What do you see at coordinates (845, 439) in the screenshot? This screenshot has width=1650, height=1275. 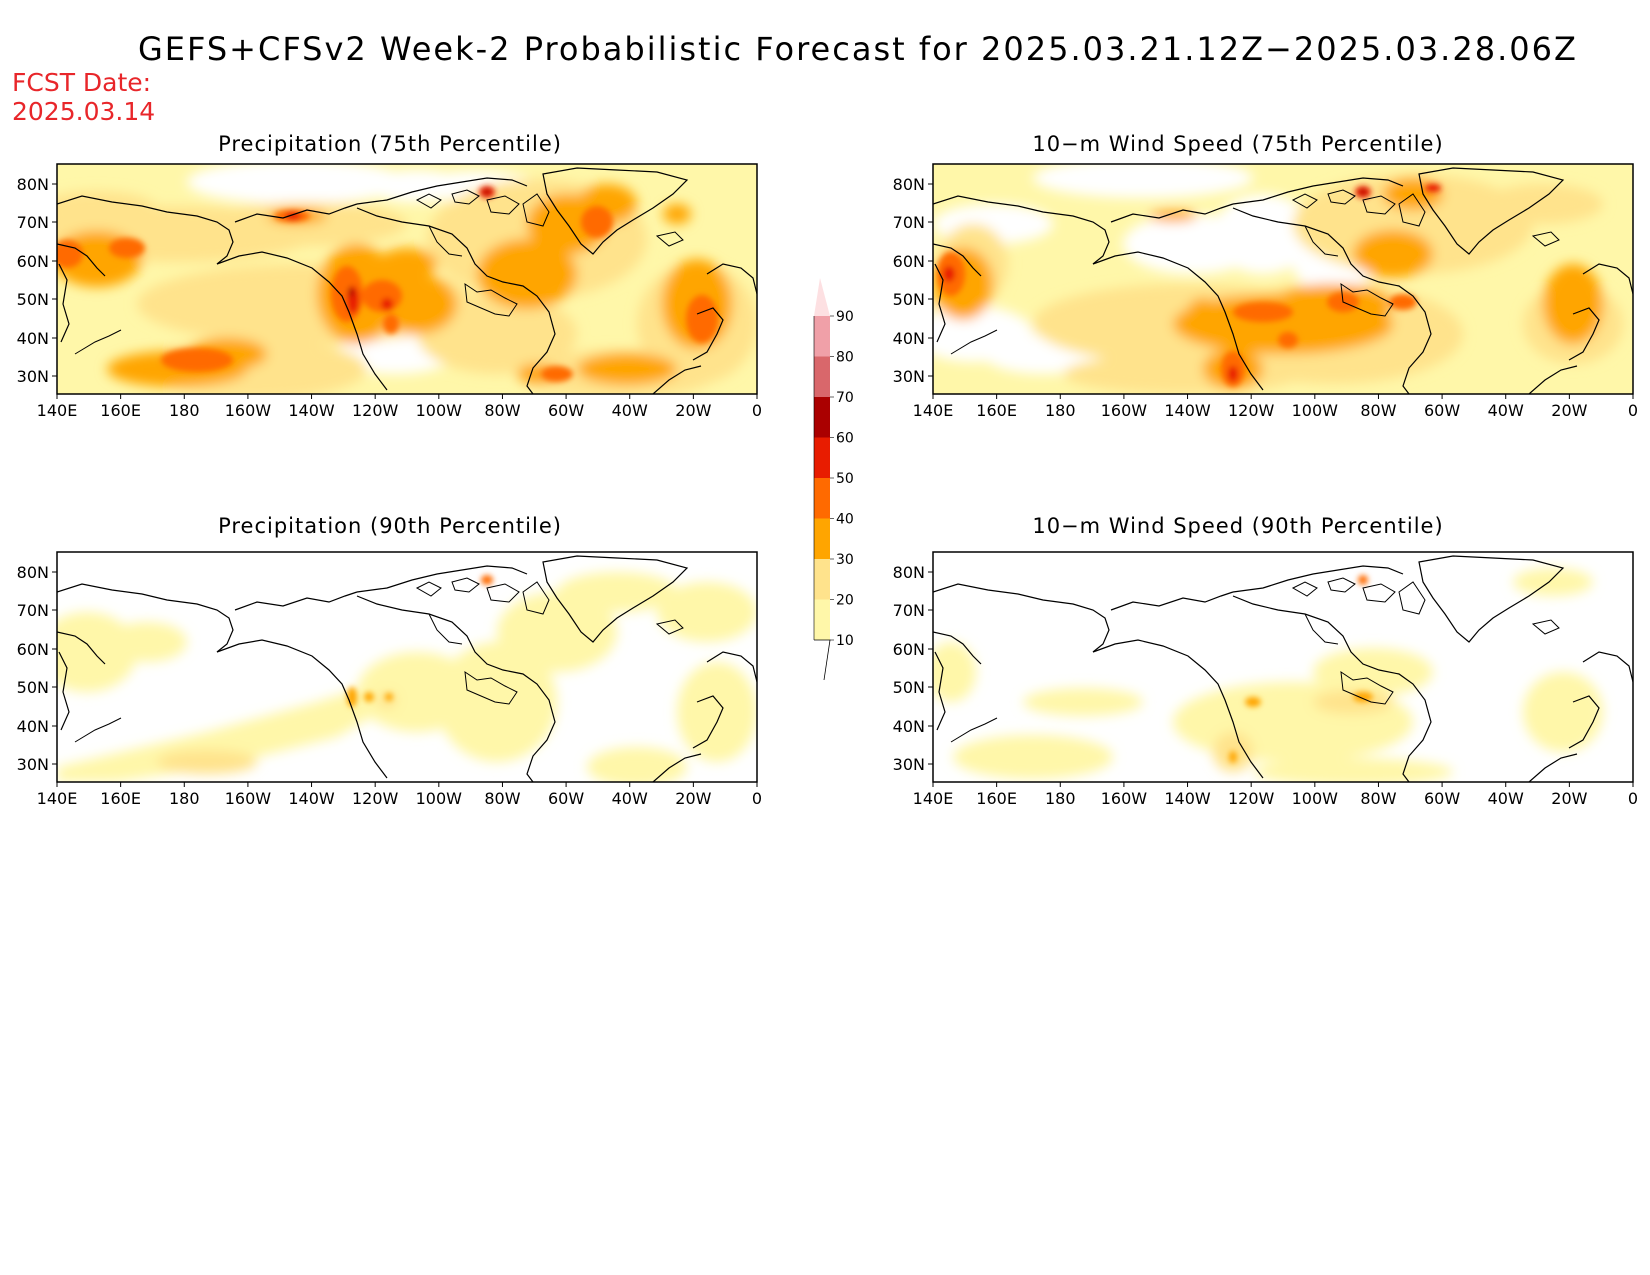 I see `colorbar-label: 60` at bounding box center [845, 439].